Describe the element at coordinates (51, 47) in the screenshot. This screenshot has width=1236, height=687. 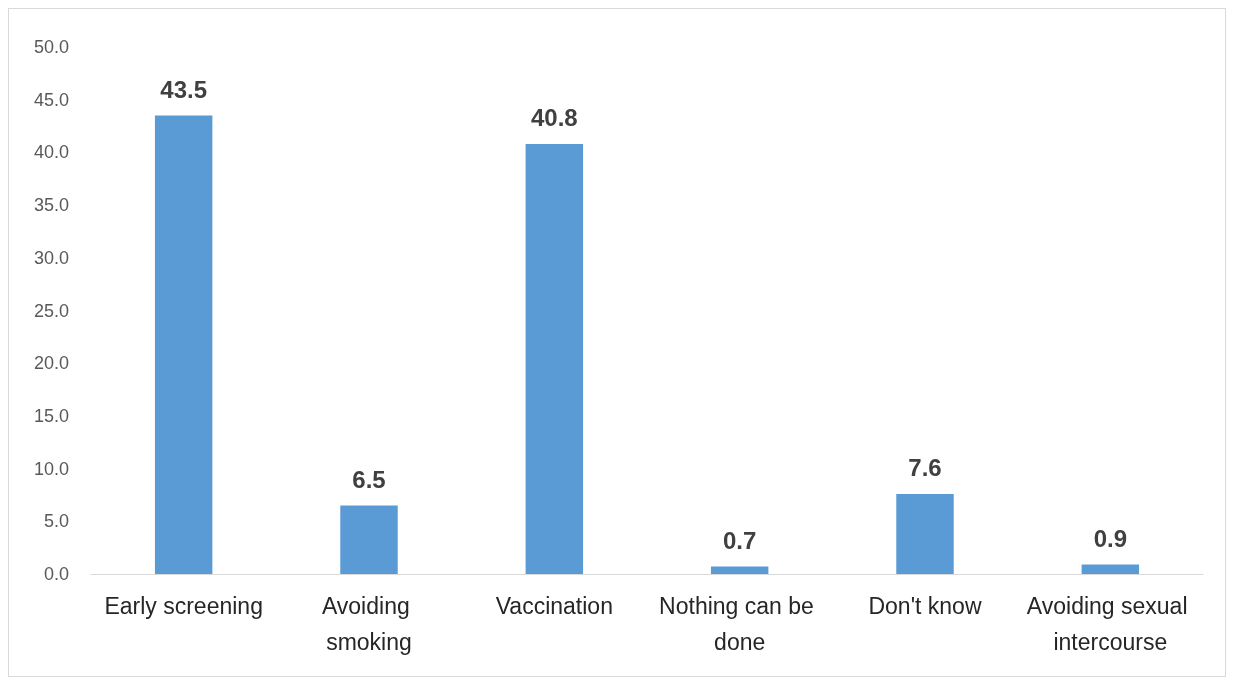
I see `y-tick-label: 50.0` at that location.